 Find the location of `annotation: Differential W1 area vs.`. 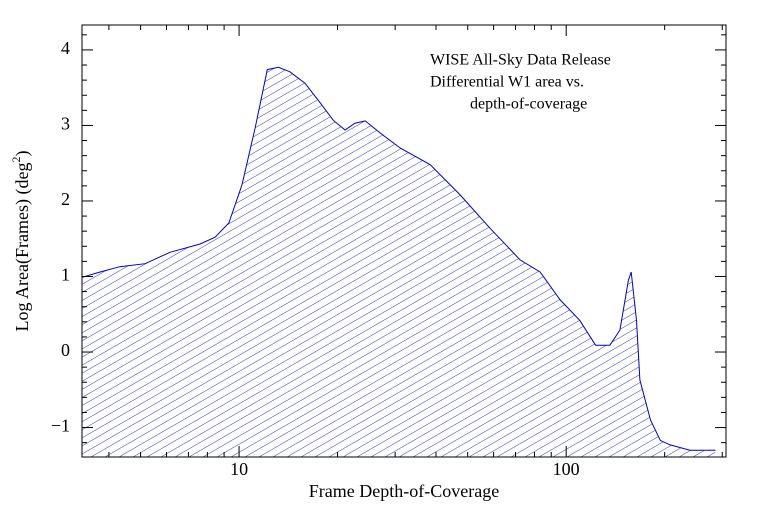

annotation: Differential W1 area vs. is located at coordinates (507, 82).